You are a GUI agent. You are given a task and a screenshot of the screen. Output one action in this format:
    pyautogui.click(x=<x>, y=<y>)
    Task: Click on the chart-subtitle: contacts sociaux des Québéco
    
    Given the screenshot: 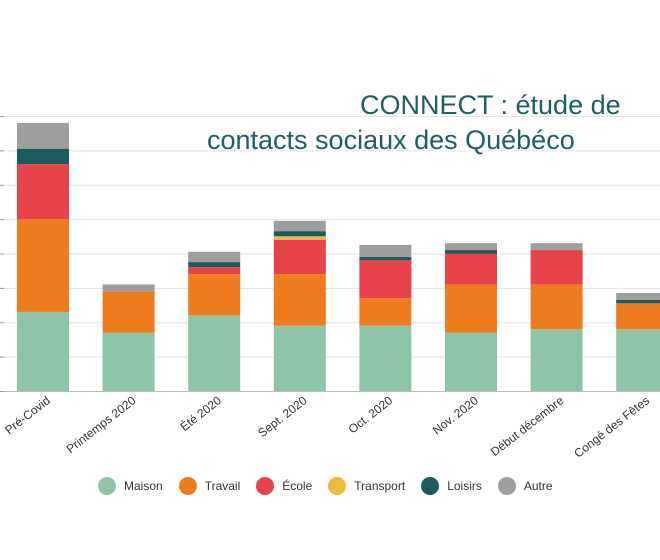 What is the action you would take?
    pyautogui.click(x=391, y=140)
    